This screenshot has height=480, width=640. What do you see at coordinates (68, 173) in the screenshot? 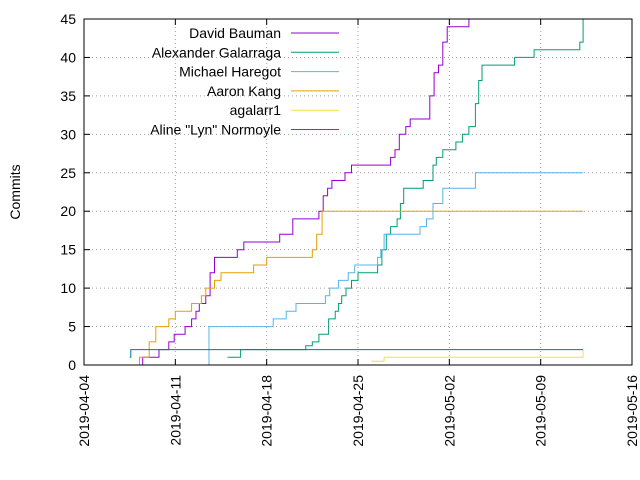
I see `y-tick-label: 25` at bounding box center [68, 173].